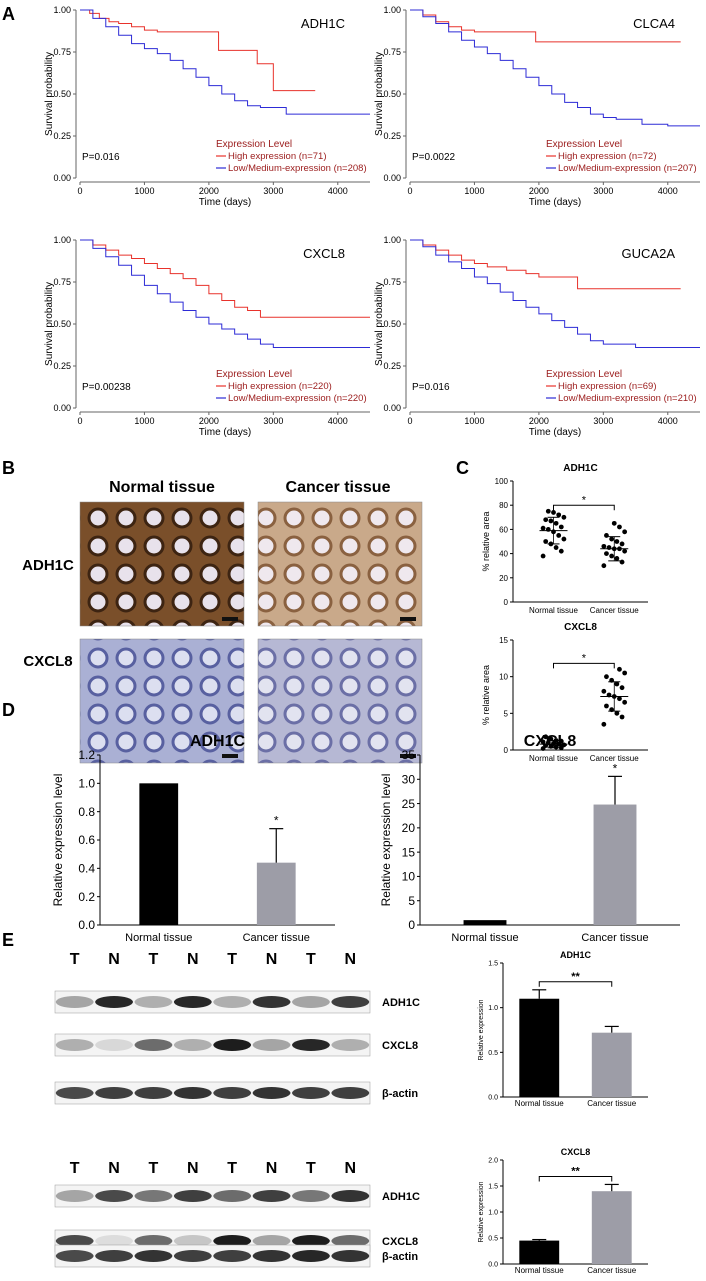  I want to click on x-tick-label: 3000, so click(603, 421).